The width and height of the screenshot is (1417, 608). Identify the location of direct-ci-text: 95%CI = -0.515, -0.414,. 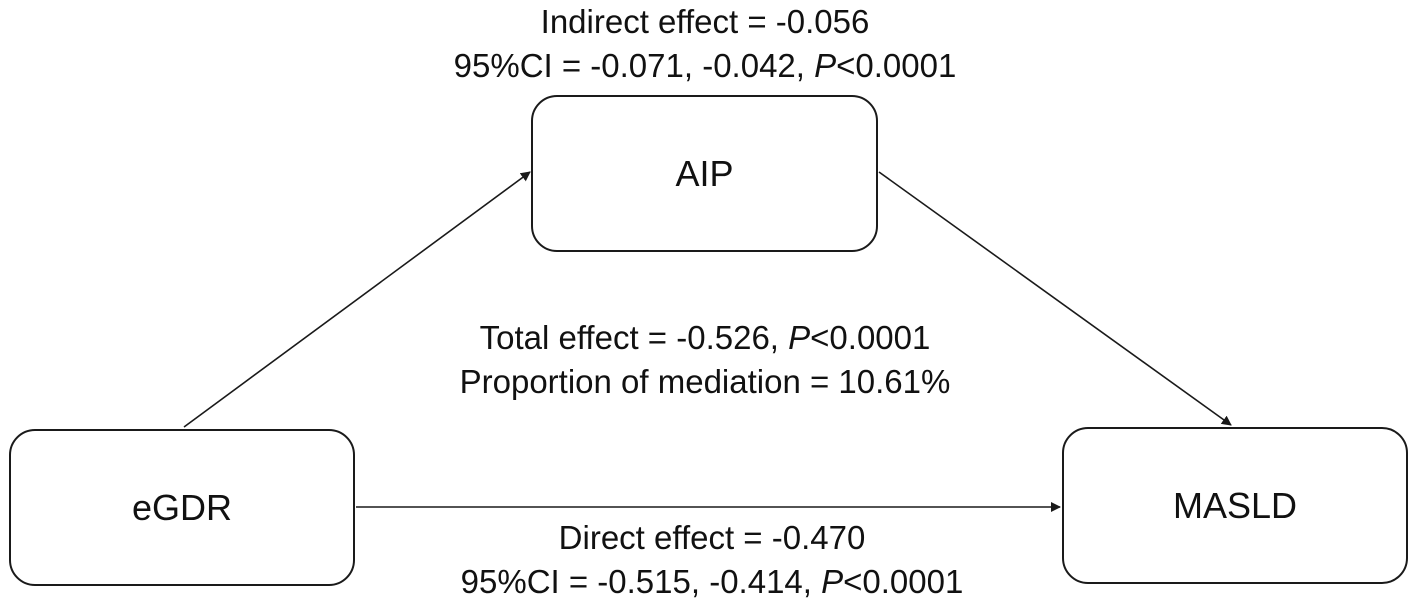
(641, 581).